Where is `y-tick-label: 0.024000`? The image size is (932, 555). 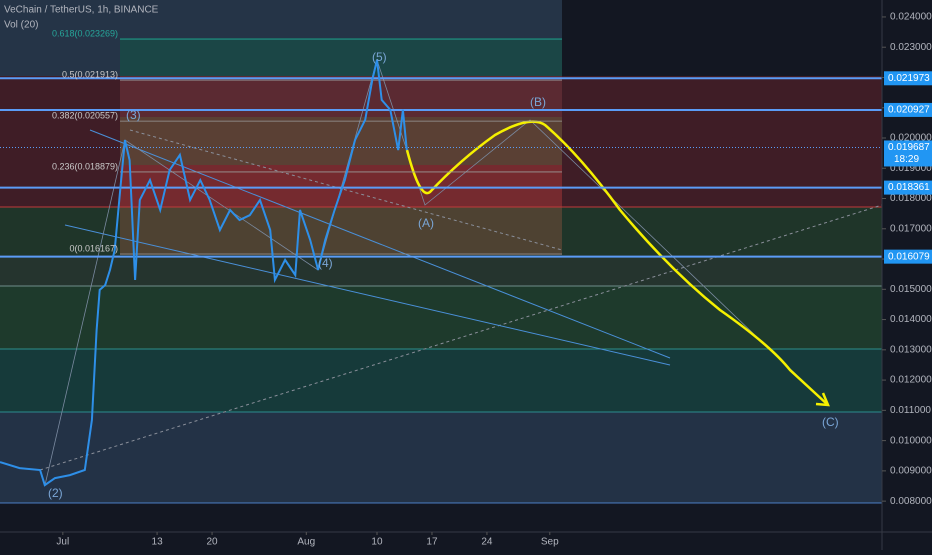 y-tick-label: 0.024000 is located at coordinates (911, 17).